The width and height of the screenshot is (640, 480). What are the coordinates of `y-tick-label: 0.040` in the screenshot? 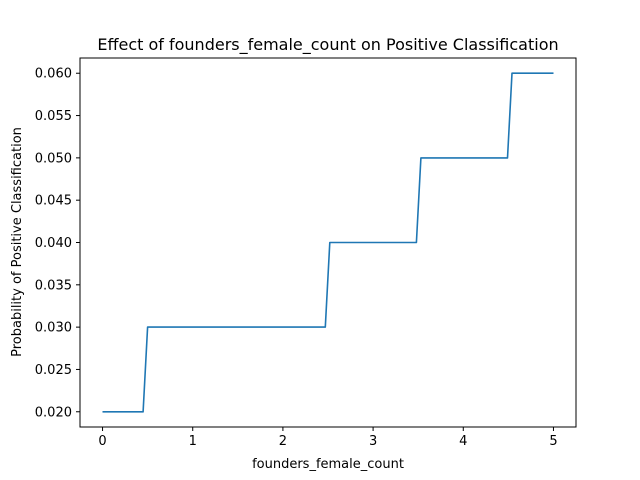 It's located at (53, 243).